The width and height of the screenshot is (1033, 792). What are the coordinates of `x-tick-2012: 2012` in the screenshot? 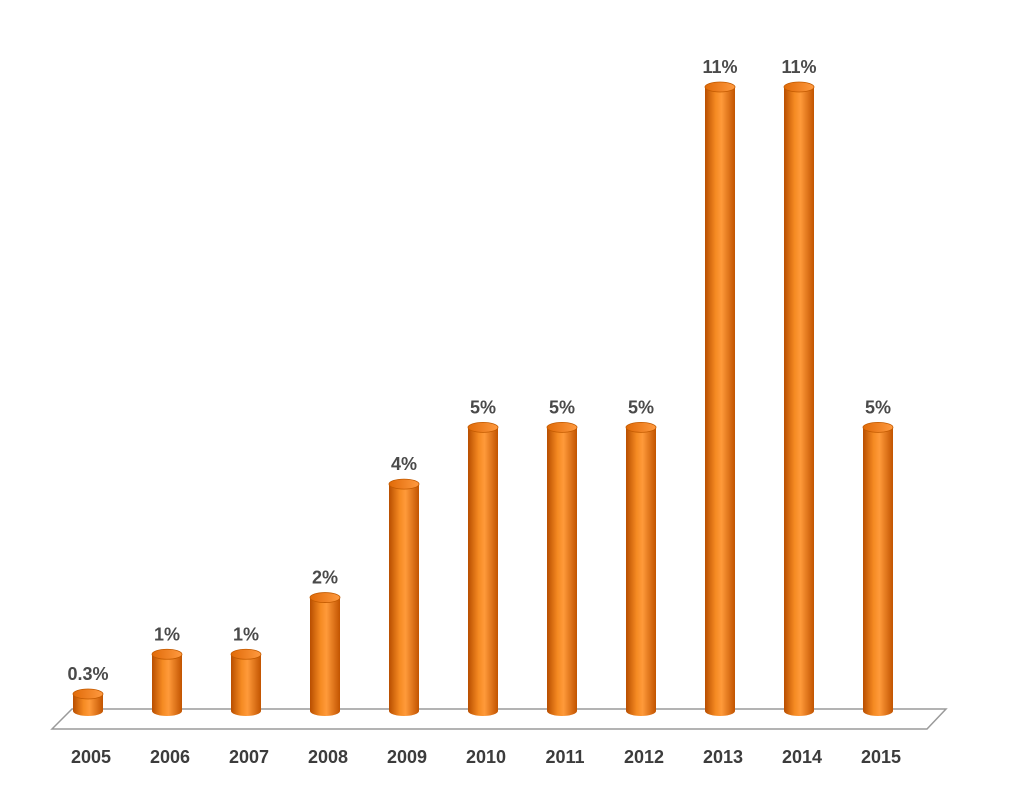 It's located at (644, 757).